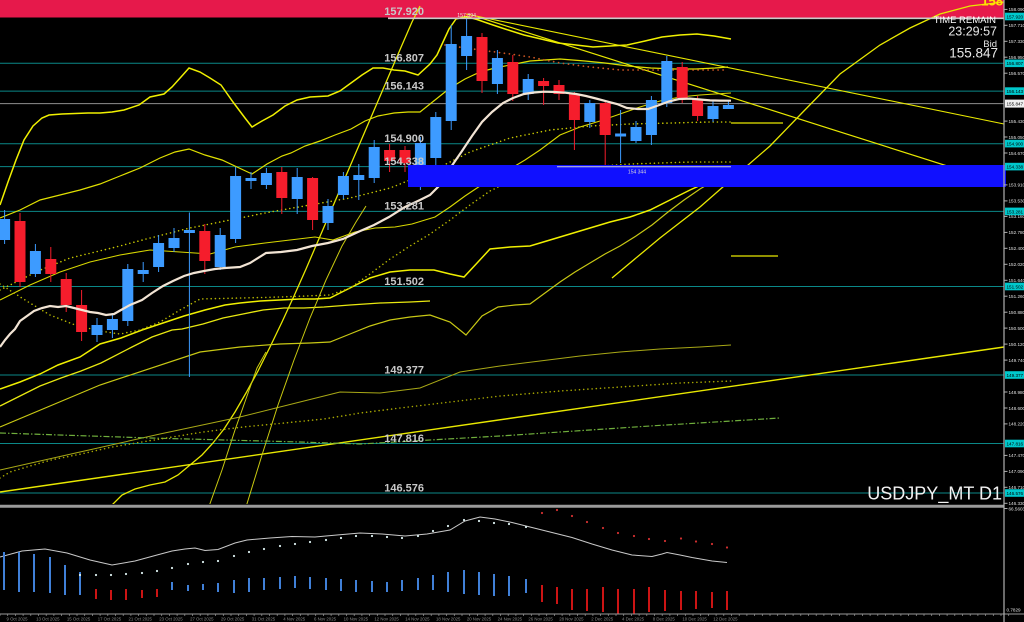 This screenshot has width=1024, height=622. I want to click on svg-text: 148.980, so click(1016, 392).